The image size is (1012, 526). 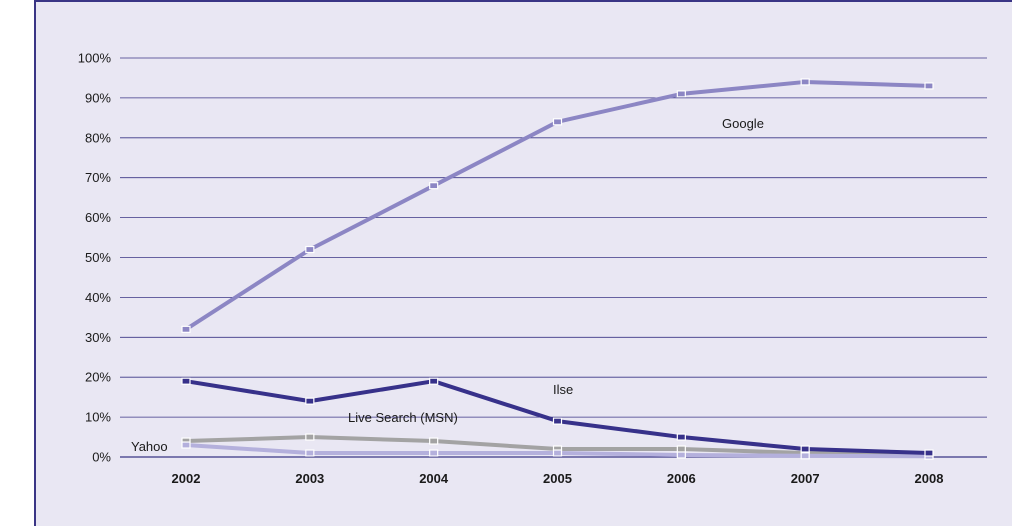 What do you see at coordinates (929, 478) in the screenshot?
I see `x-tick-label: 2008` at bounding box center [929, 478].